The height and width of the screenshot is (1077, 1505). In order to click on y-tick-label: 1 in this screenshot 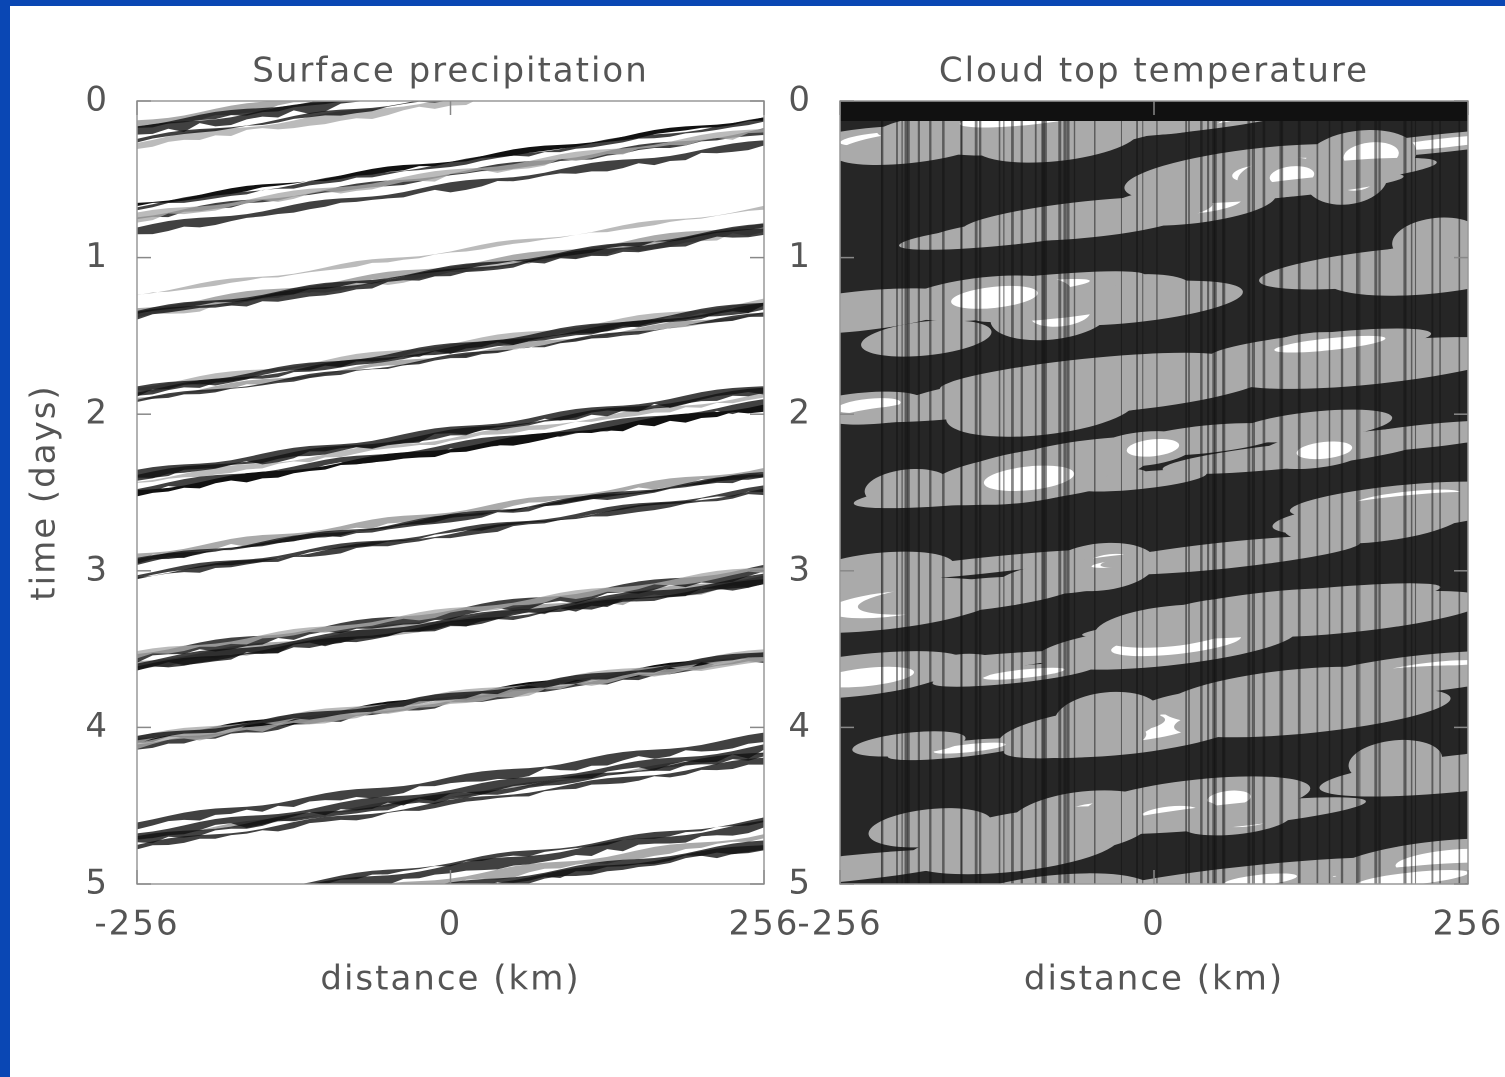, I will do `click(97, 256)`.